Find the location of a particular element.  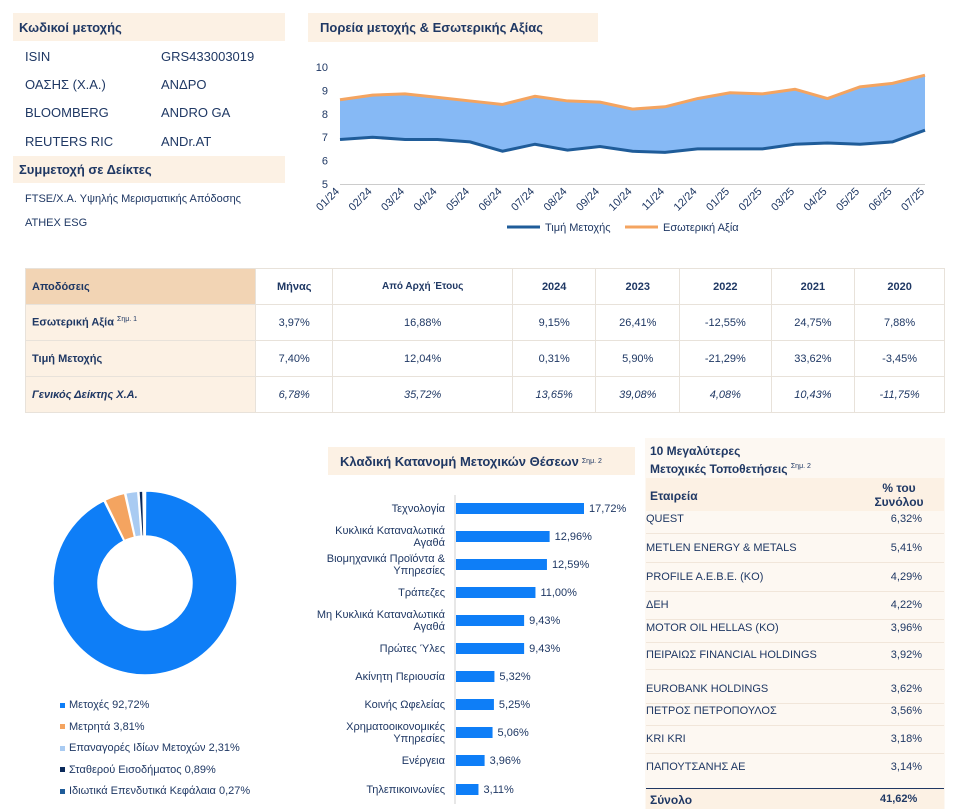

performance-cell: 24,75% is located at coordinates (813, 322).